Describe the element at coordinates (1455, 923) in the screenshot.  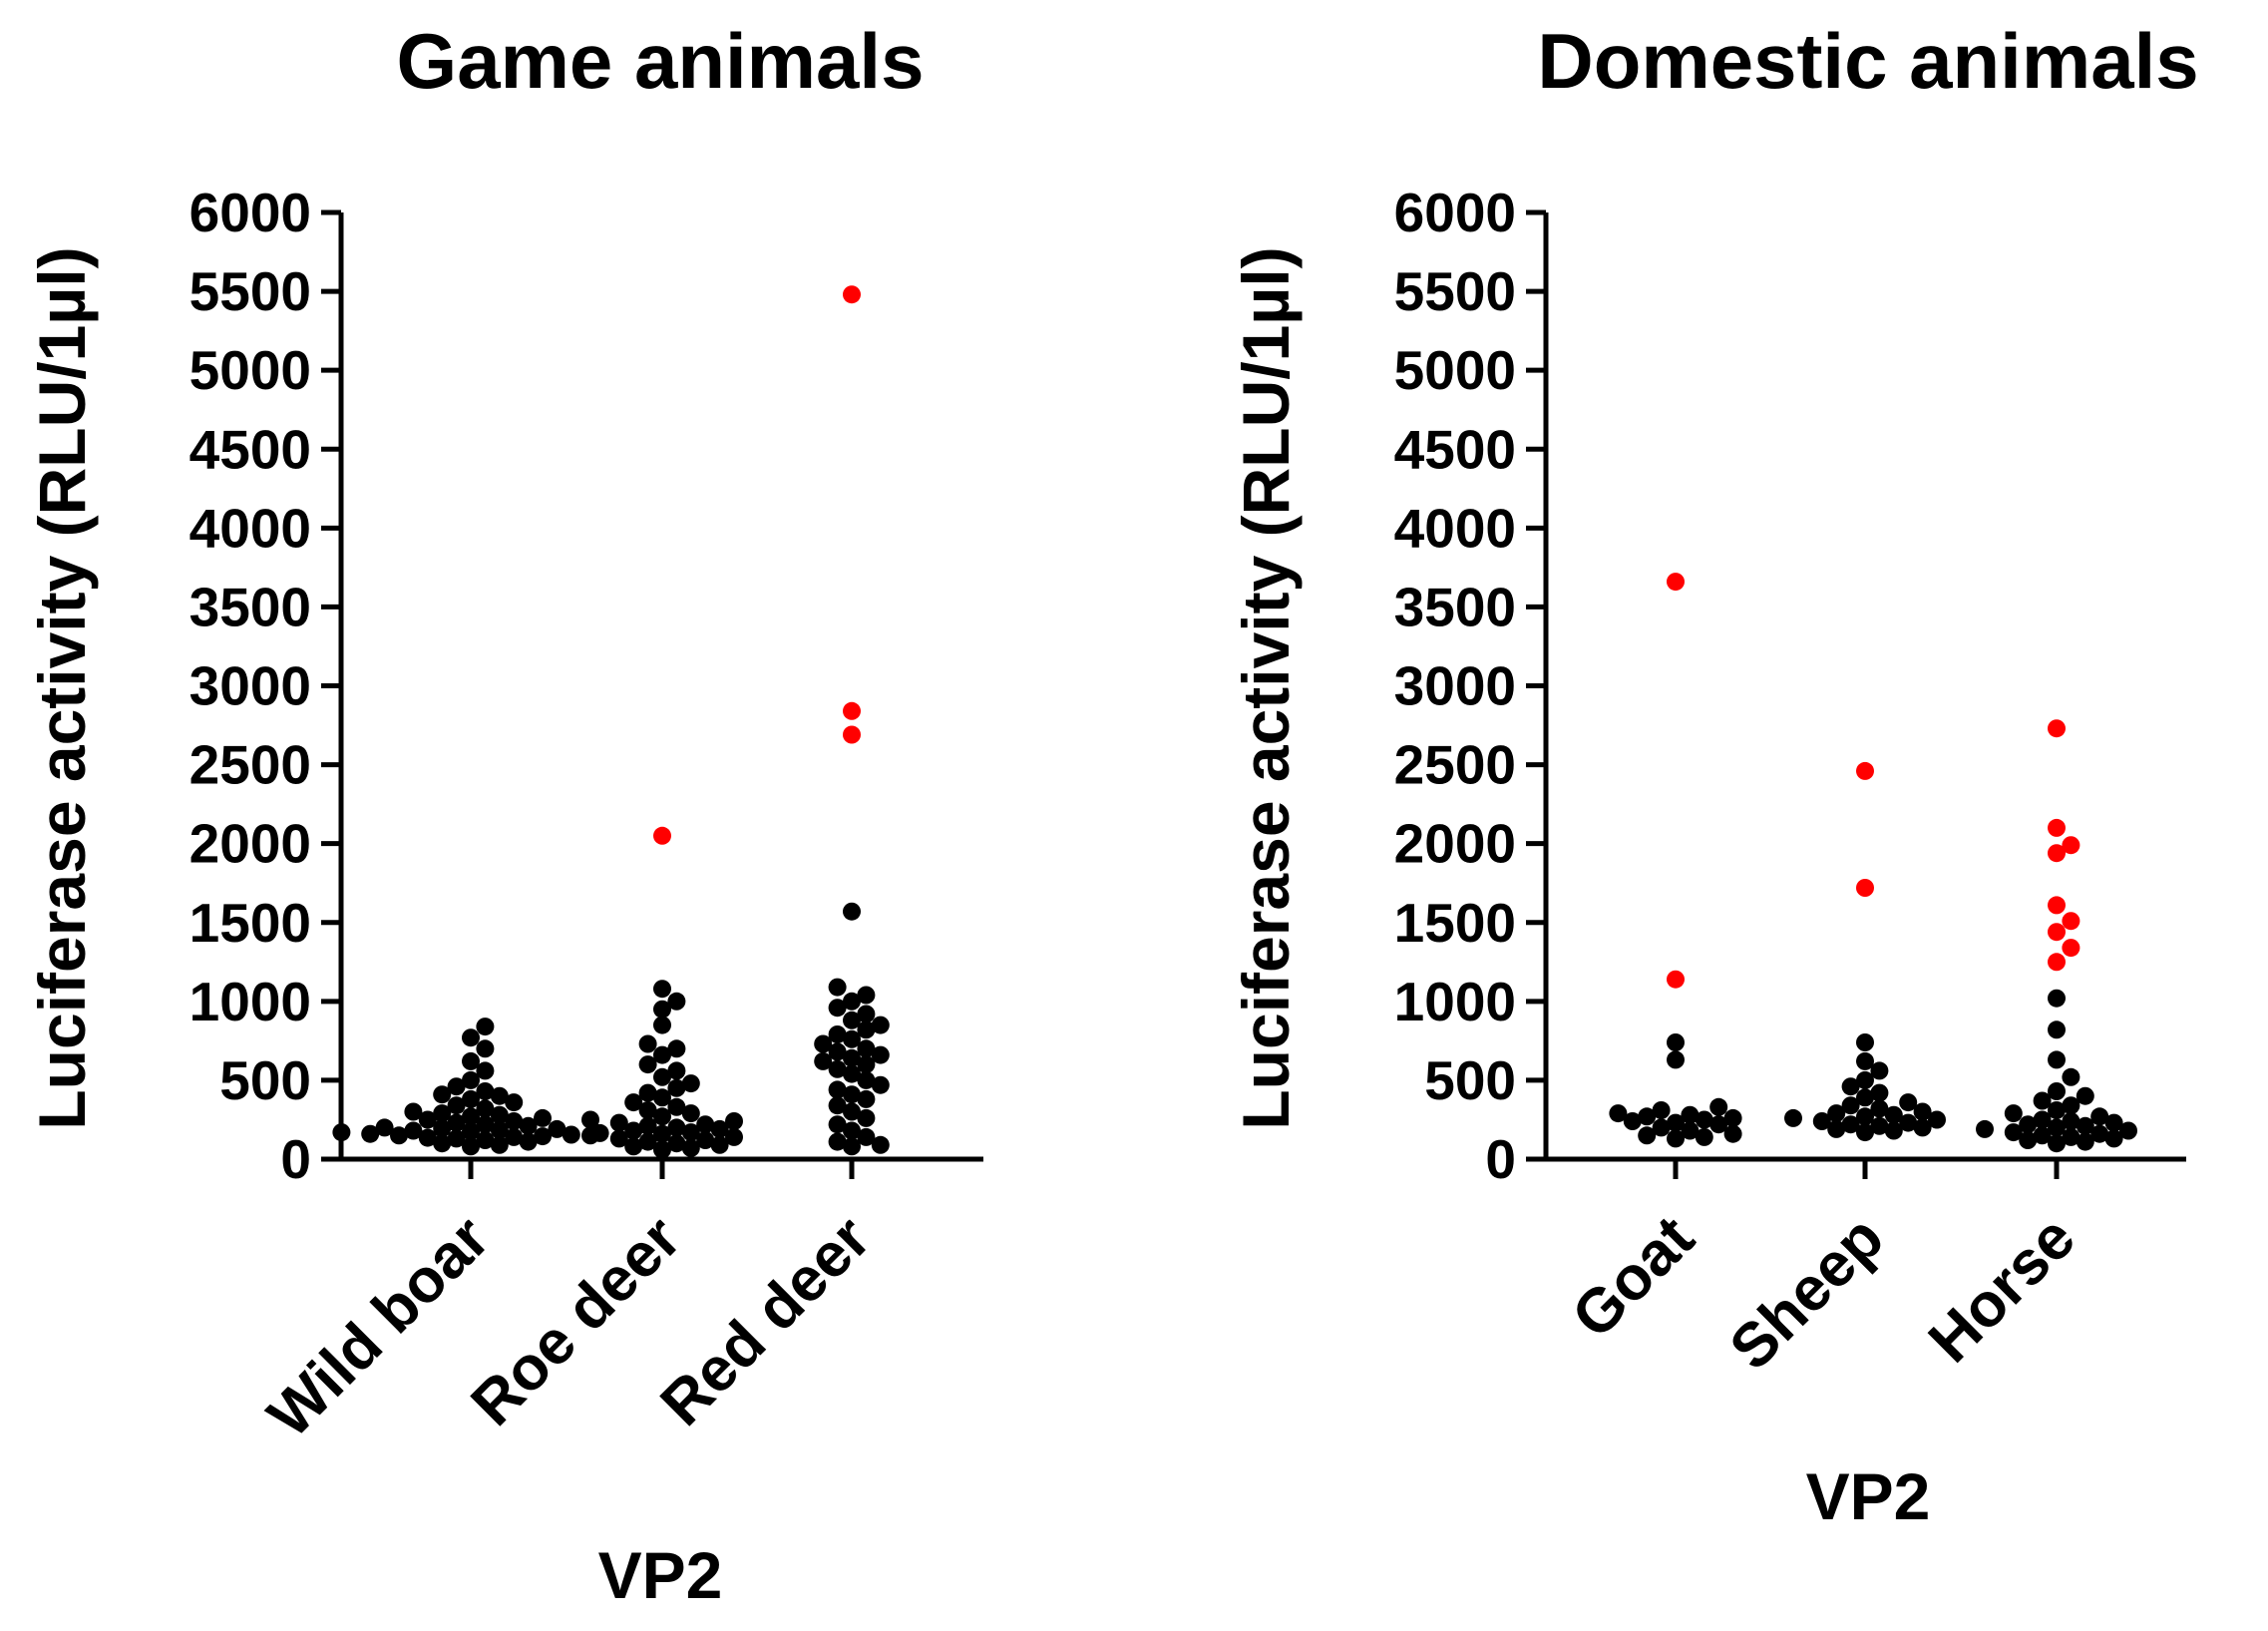
I see `y-tick-label: 1500` at that location.